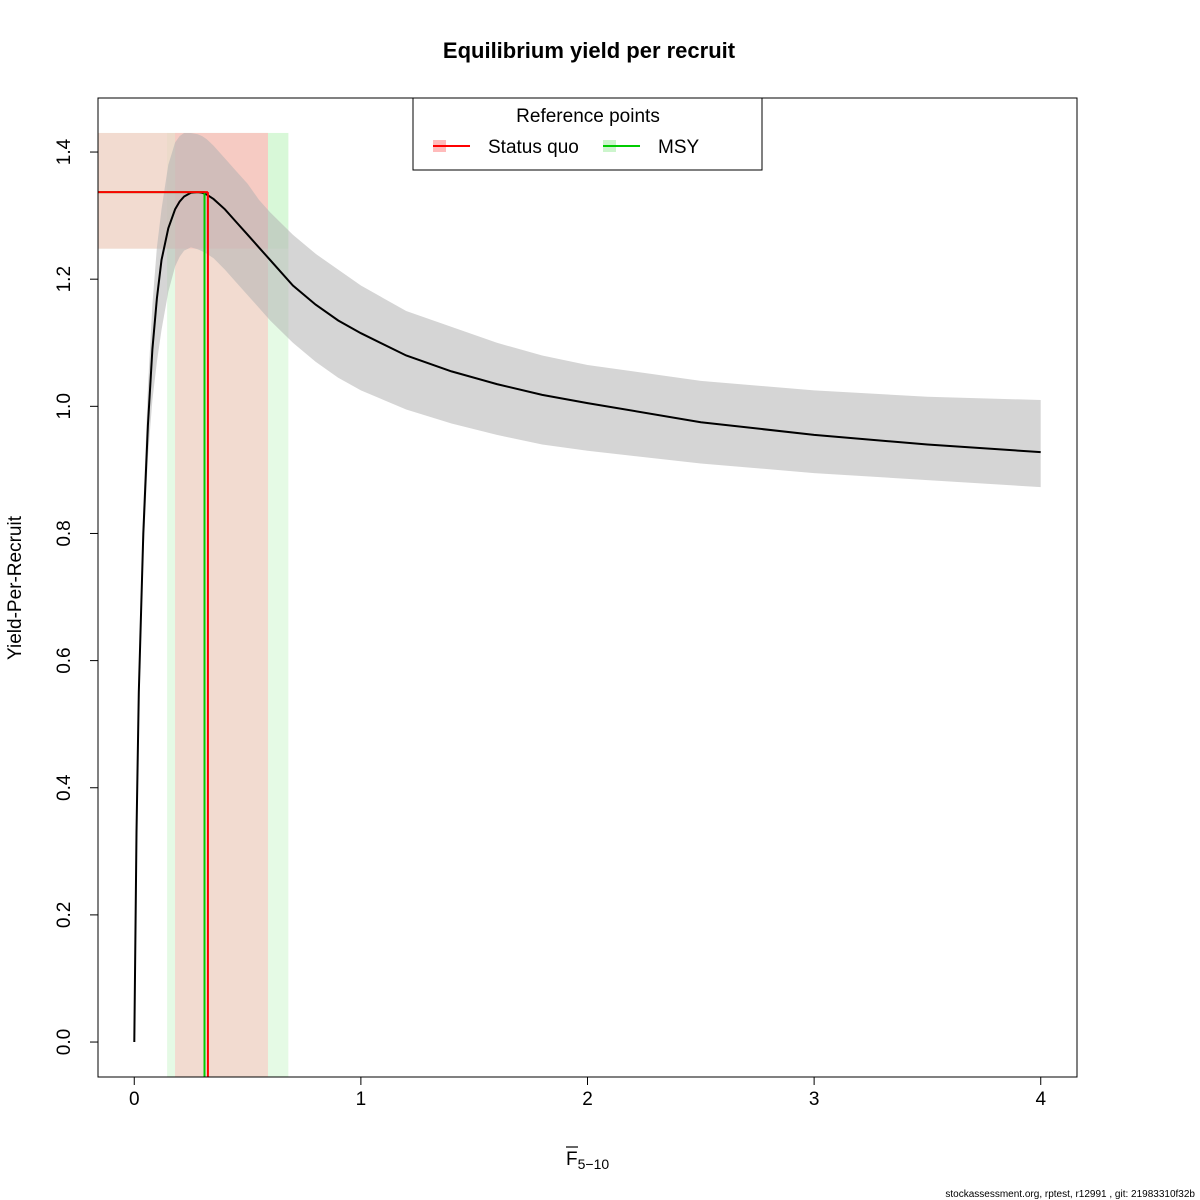 This screenshot has width=1200, height=1200. Describe the element at coordinates (589, 50) in the screenshot. I see `chart-title: Equilibrium yield per recruit` at that location.